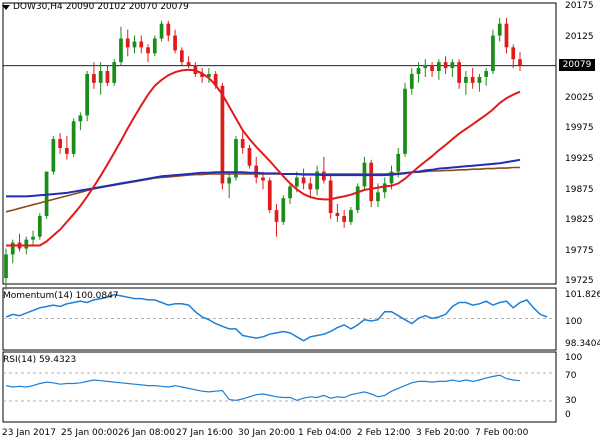 This screenshot has height=445, width=600. What do you see at coordinates (6, 7) in the screenshot?
I see `collapse-triangle-icon` at bounding box center [6, 7].